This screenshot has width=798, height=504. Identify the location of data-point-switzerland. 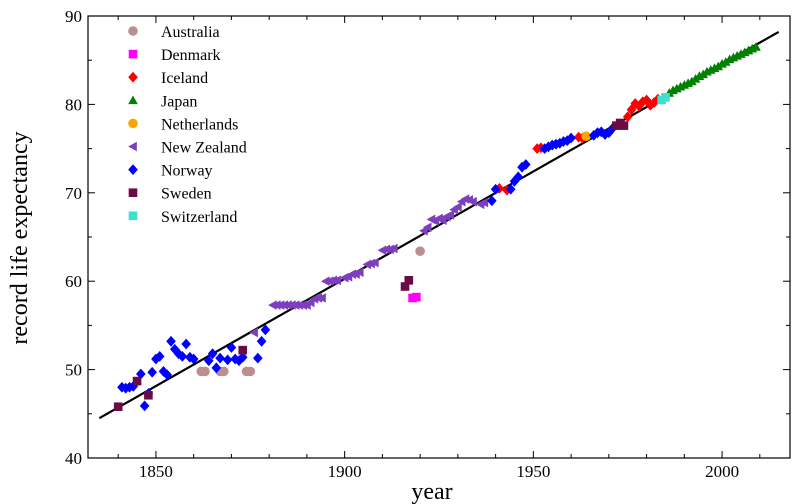
(665, 97).